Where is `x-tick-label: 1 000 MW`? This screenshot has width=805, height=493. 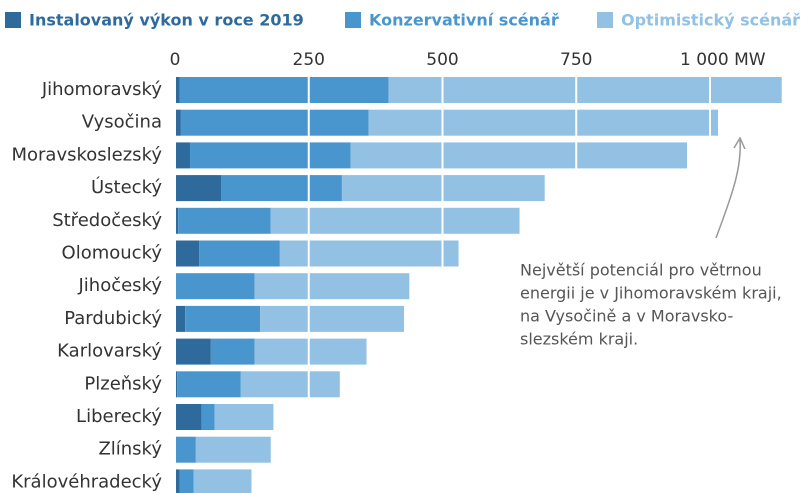 x-tick-label: 1 000 MW is located at coordinates (723, 60).